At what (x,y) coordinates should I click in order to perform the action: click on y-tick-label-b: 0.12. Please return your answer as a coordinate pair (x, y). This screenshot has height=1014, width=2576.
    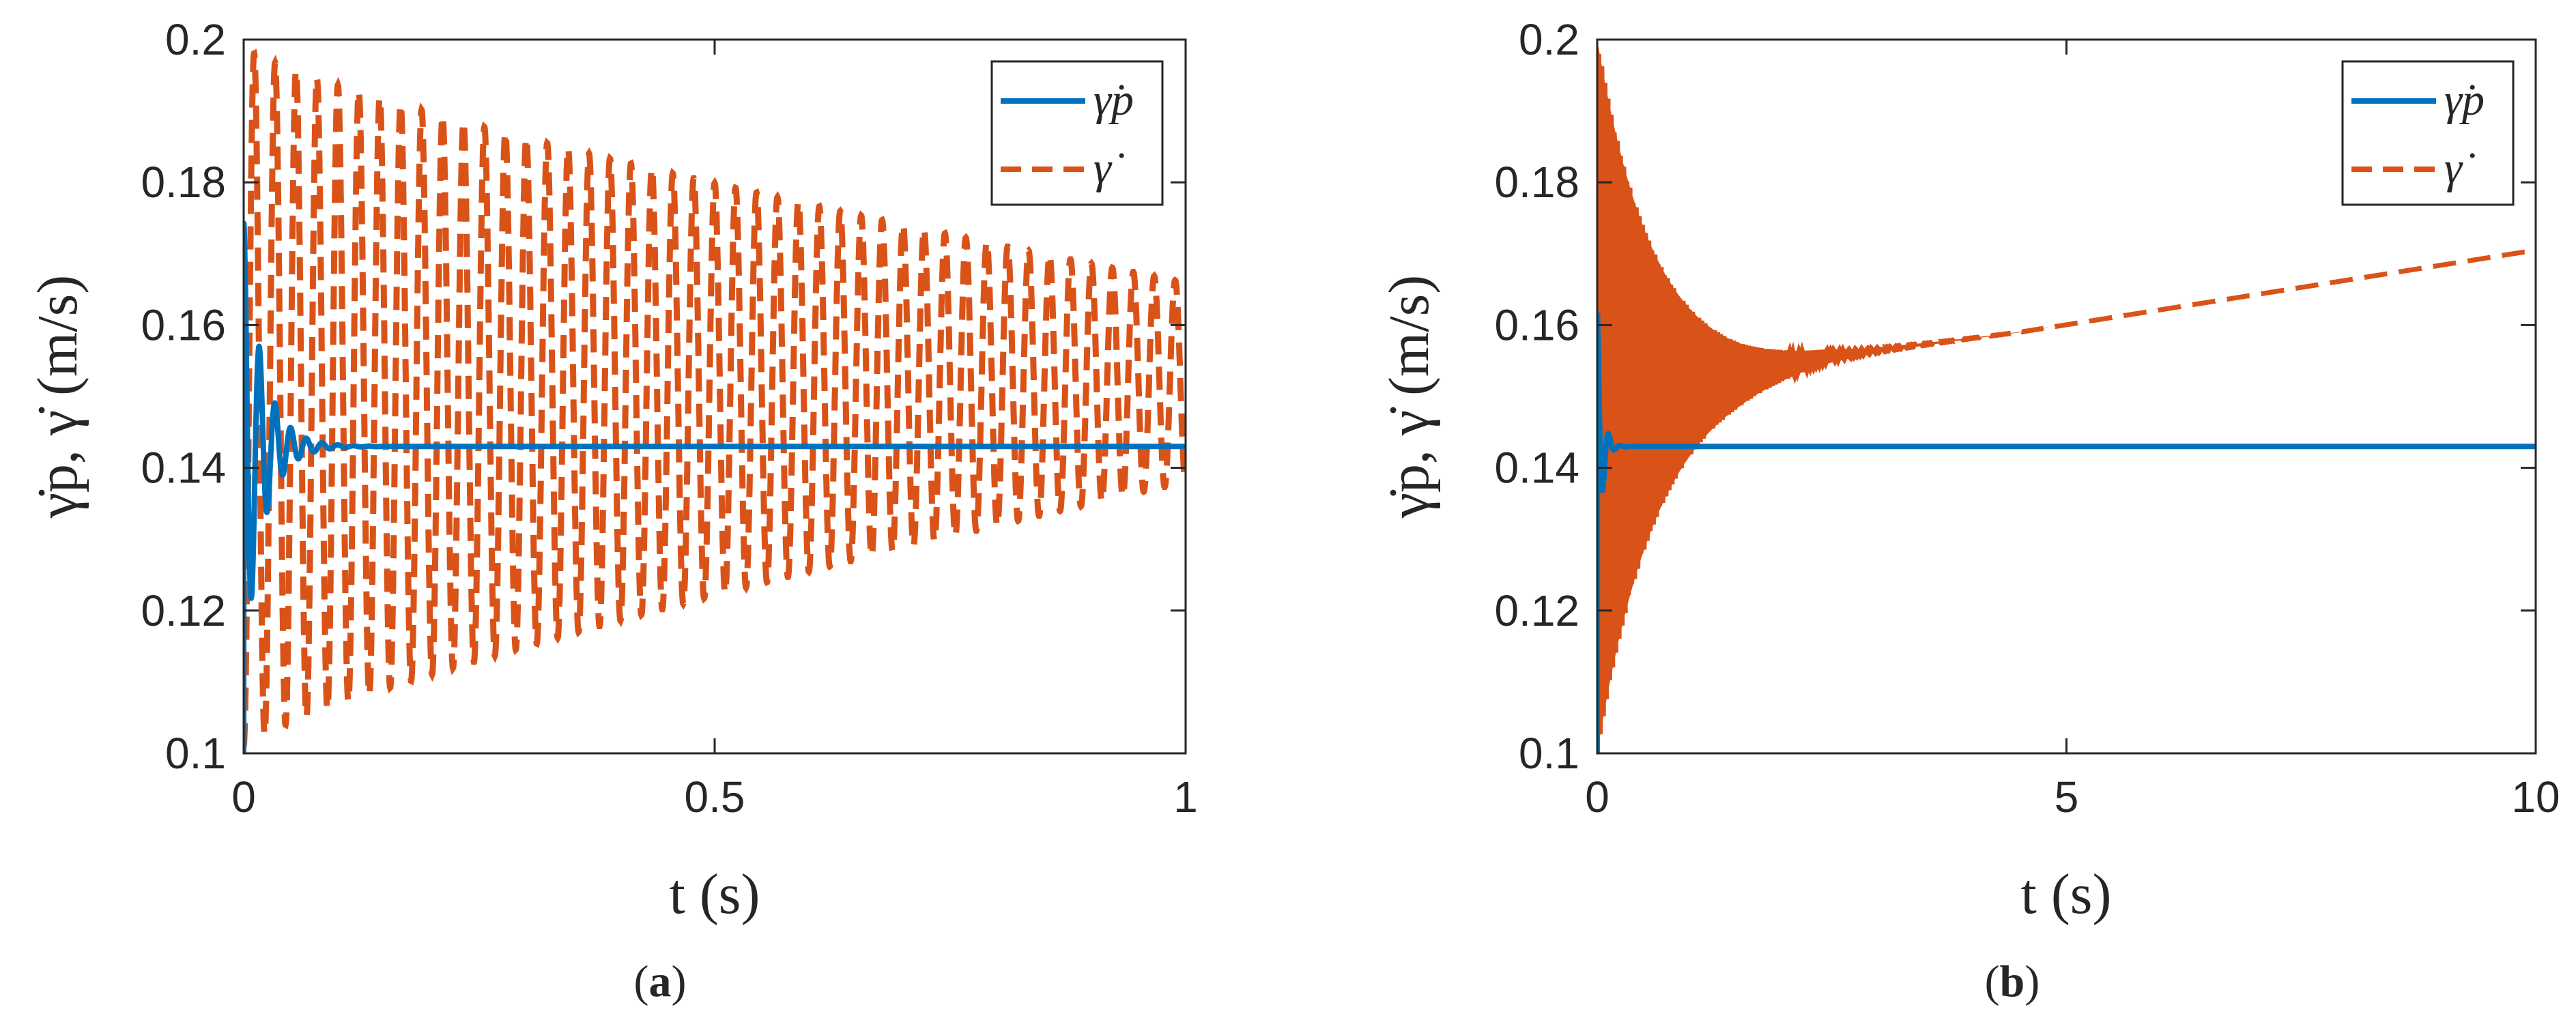
    Looking at the image, I should click on (1536, 610).